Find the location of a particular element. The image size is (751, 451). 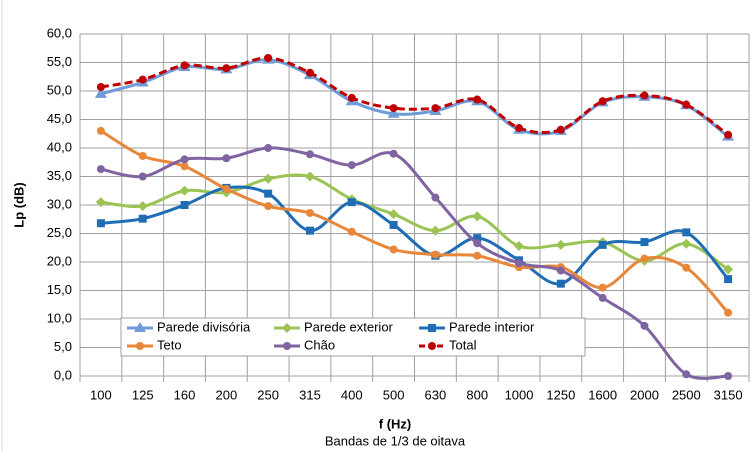

legend-label: Chão is located at coordinates (319, 344).